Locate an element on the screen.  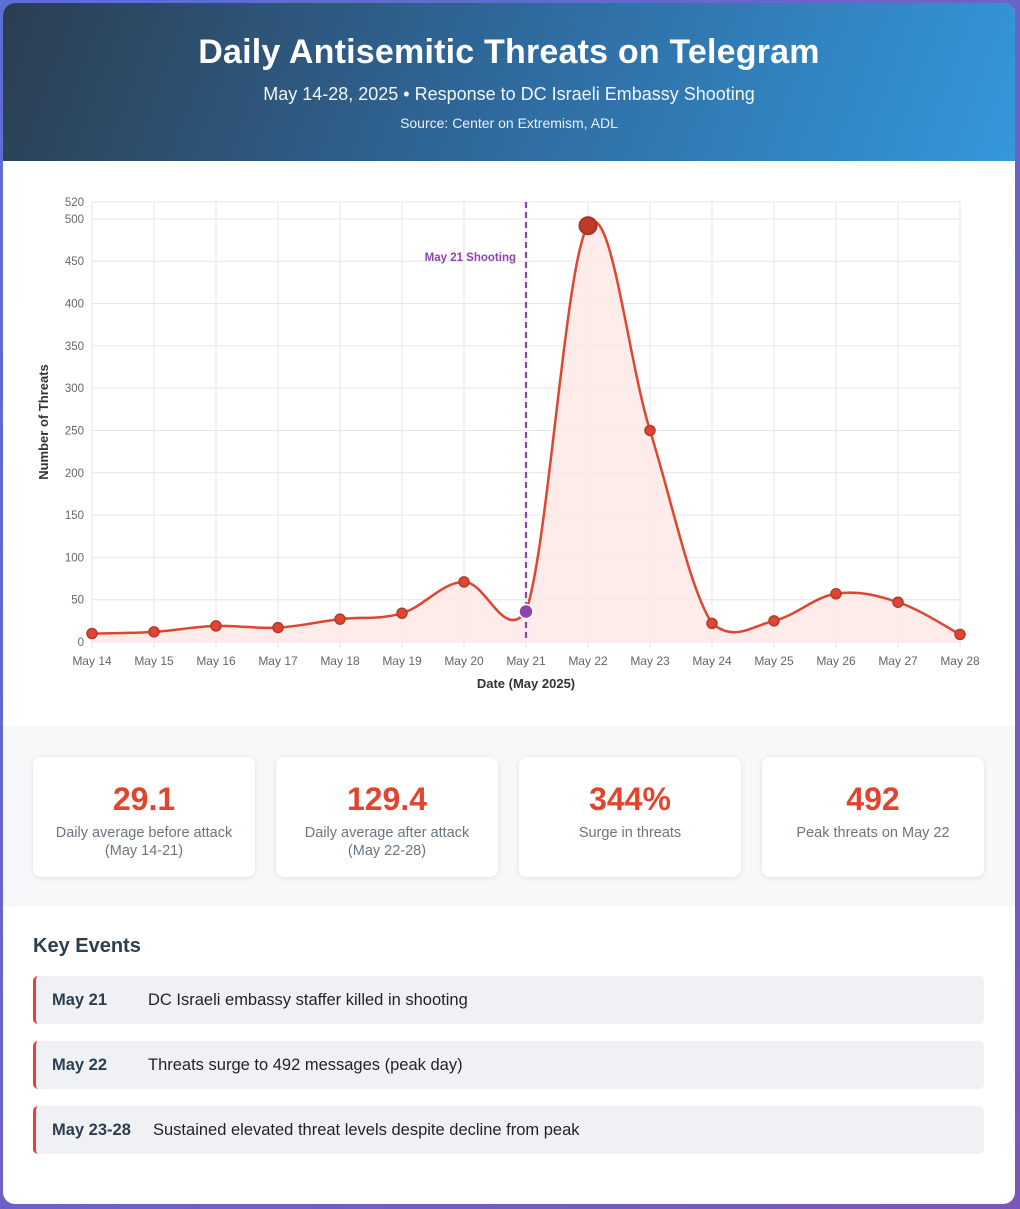
stat-label: Surge in threats is located at coordinates (630, 833).